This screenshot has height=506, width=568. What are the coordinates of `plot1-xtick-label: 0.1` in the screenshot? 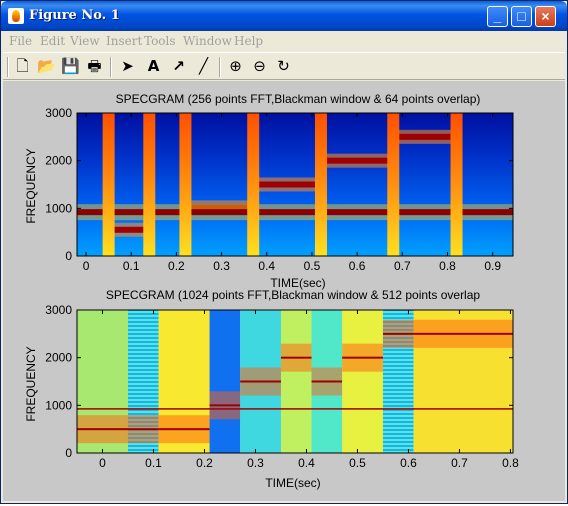 It's located at (131, 266).